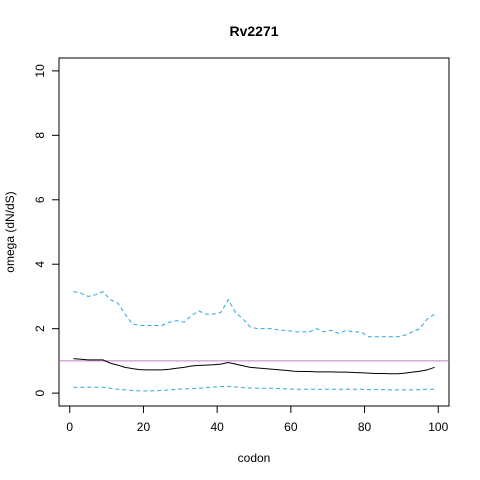 Image resolution: width=480 pixels, height=480 pixels. Describe the element at coordinates (40, 199) in the screenshot. I see `y-tick-label: 6` at that location.